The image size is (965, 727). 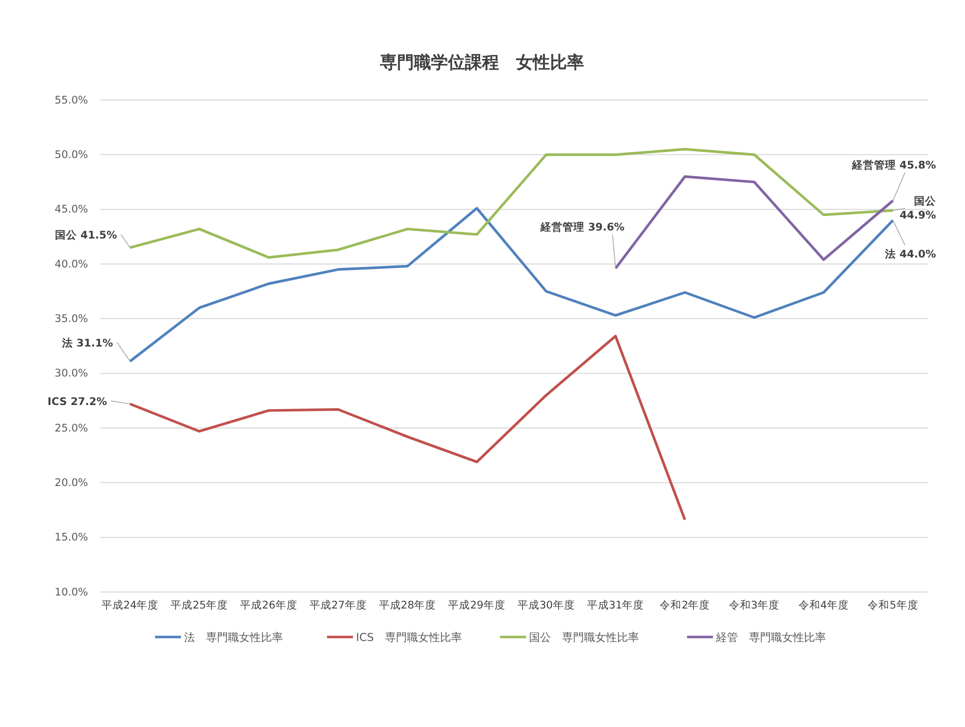 I want to click on chart-title: 専門職学位課程 女性比率, so click(x=481, y=63).